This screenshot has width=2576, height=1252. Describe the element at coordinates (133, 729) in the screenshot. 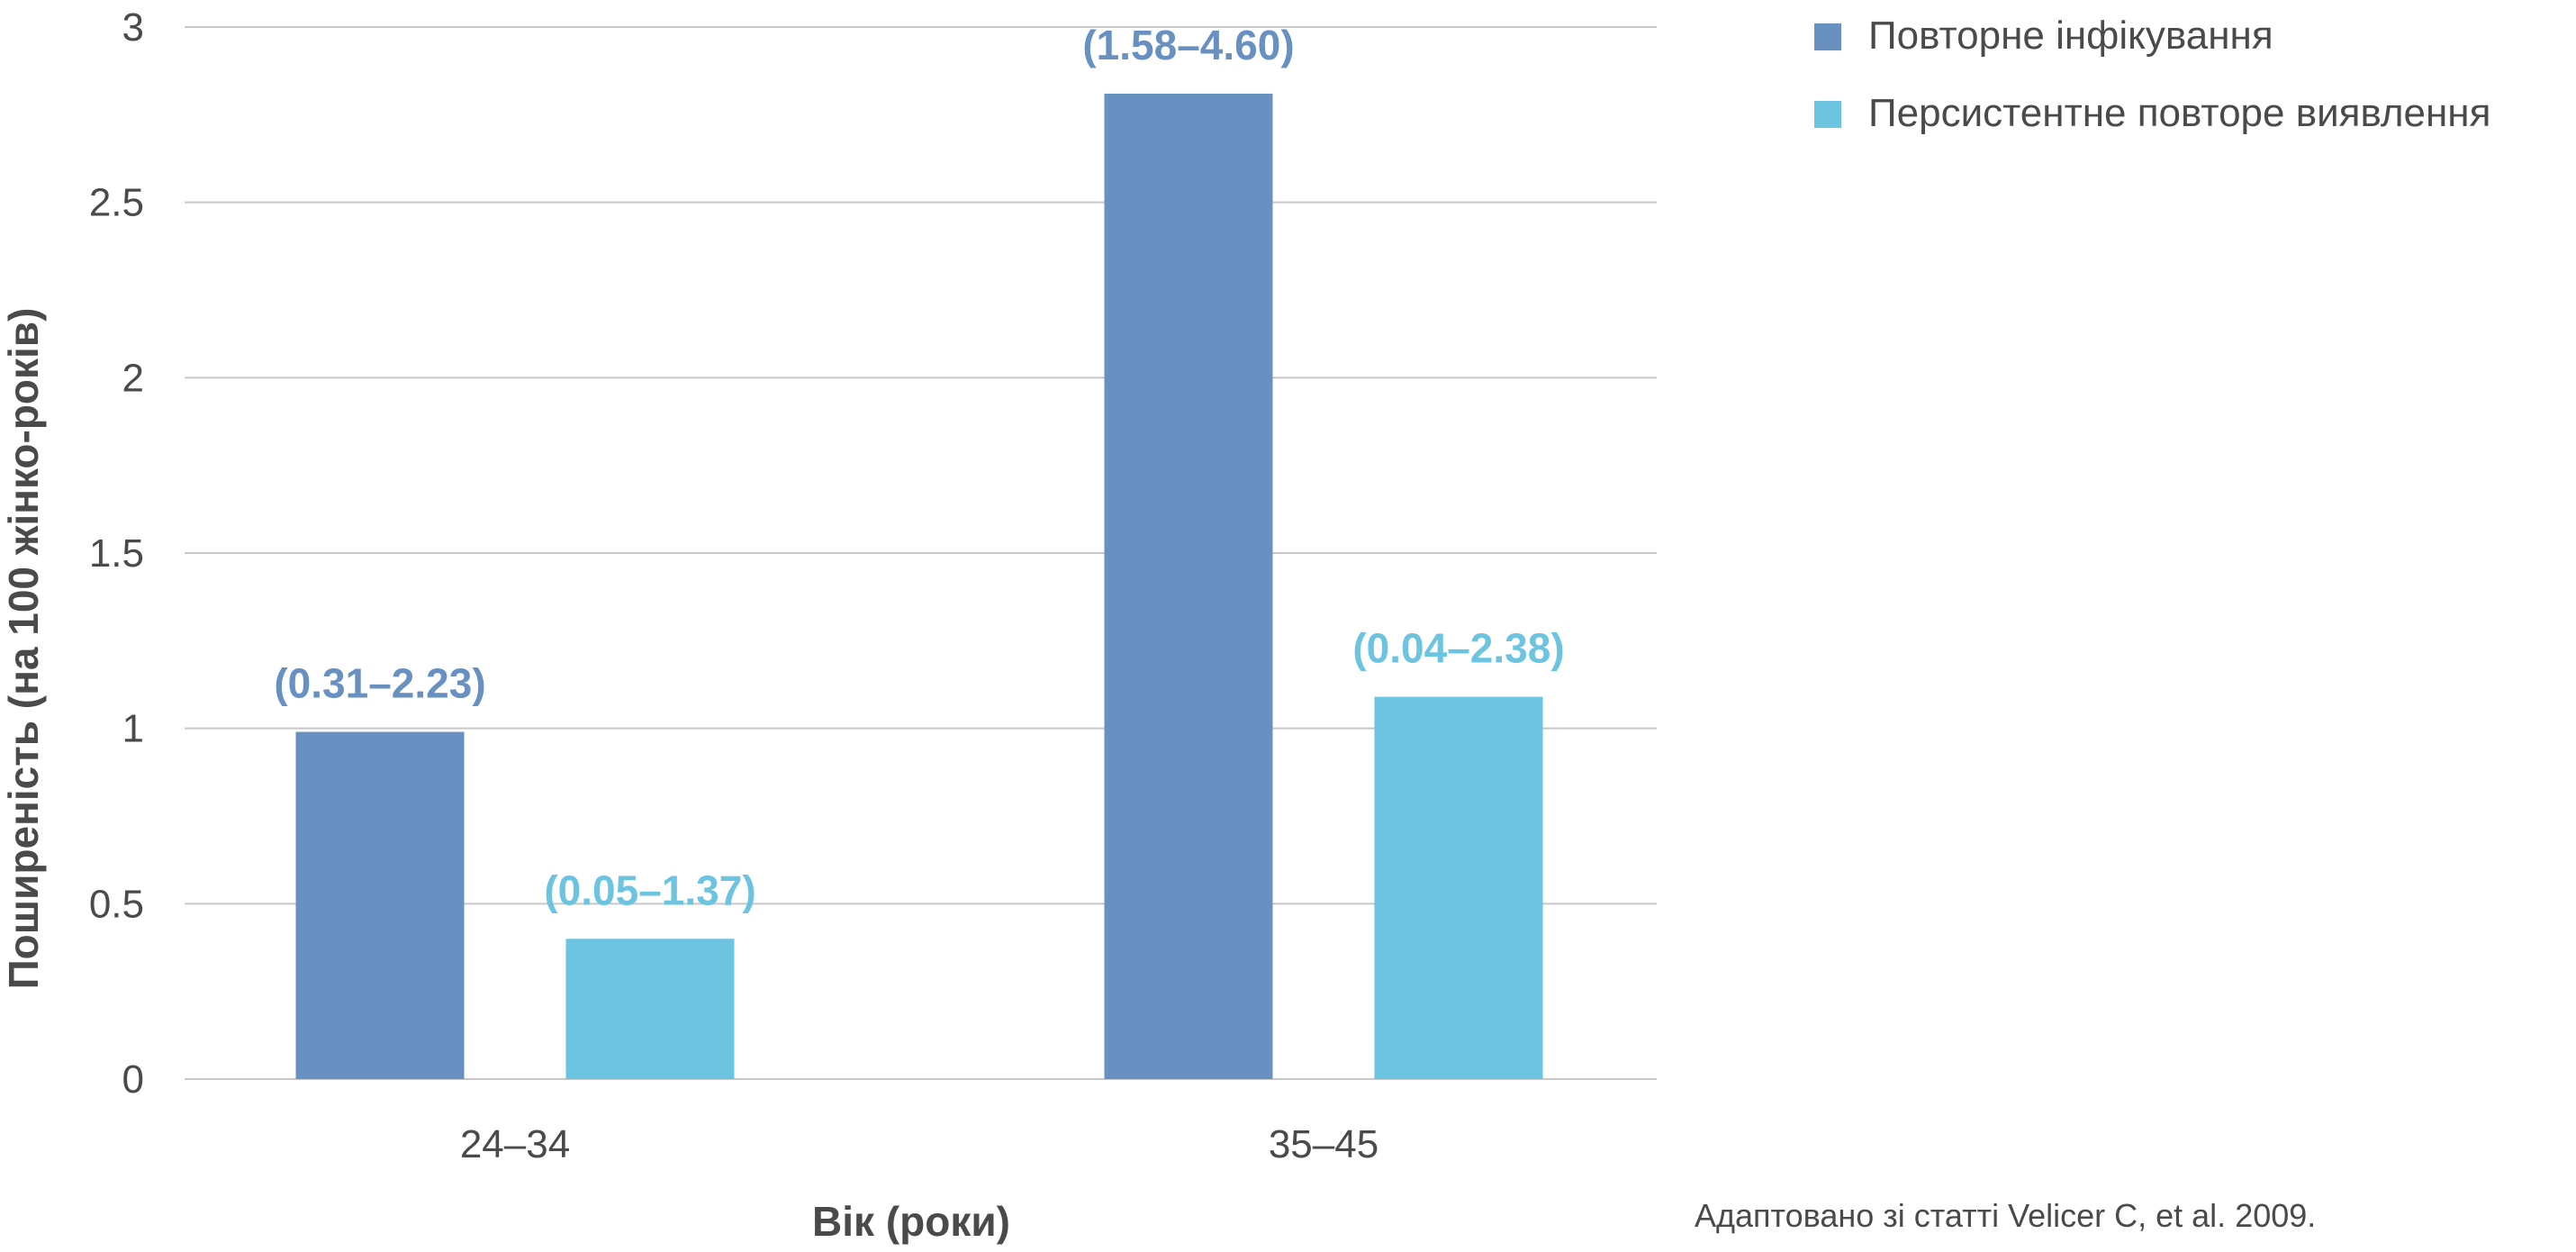

I see `y-tick-label: 1` at that location.